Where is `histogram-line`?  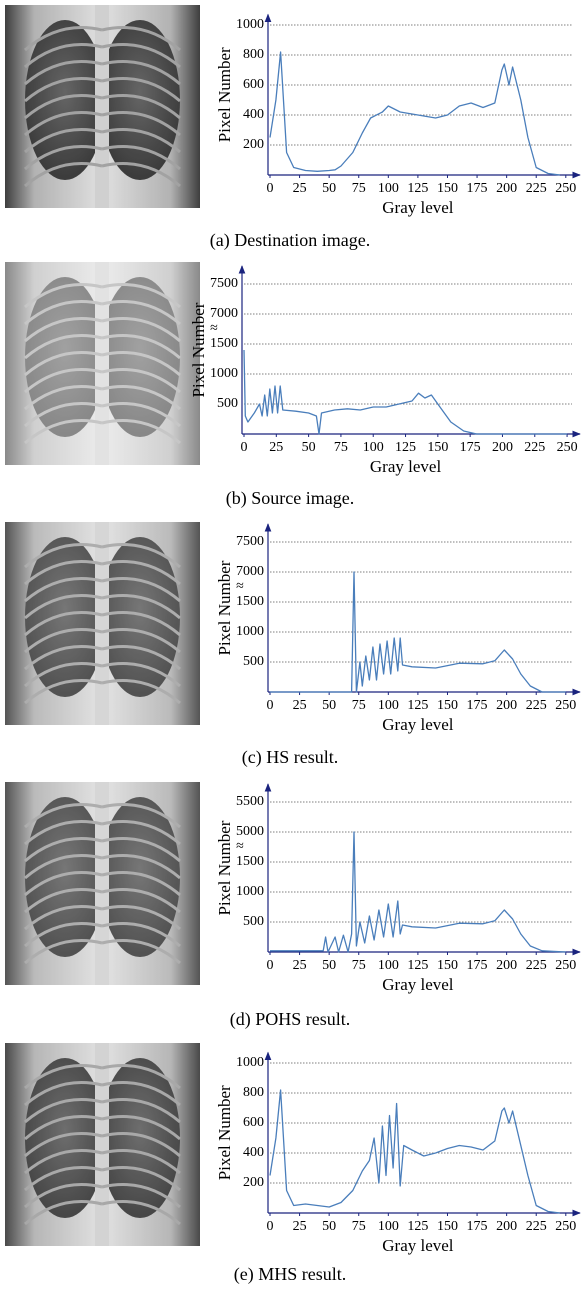 histogram-line is located at coordinates (405, 392).